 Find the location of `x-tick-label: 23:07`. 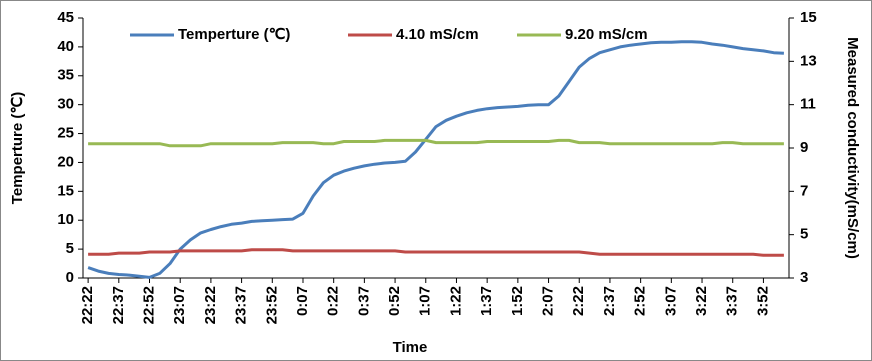

x-tick-label: 23:07 is located at coordinates (179, 305).